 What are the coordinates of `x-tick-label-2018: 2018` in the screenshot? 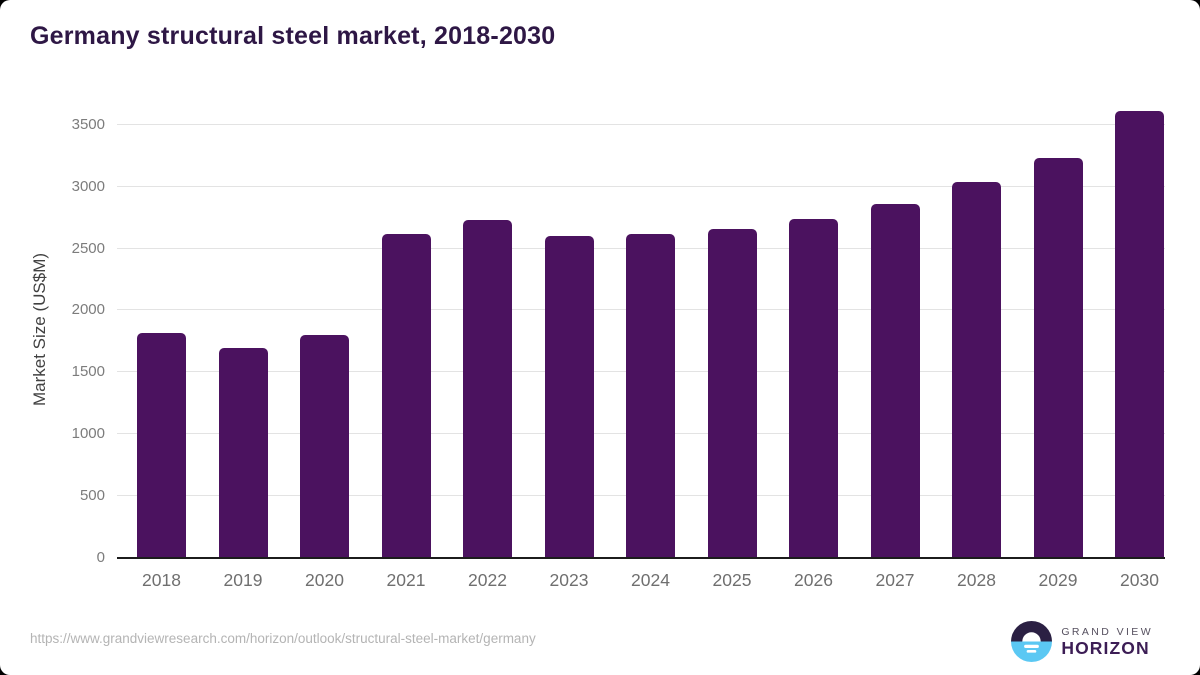 It's located at (161, 580).